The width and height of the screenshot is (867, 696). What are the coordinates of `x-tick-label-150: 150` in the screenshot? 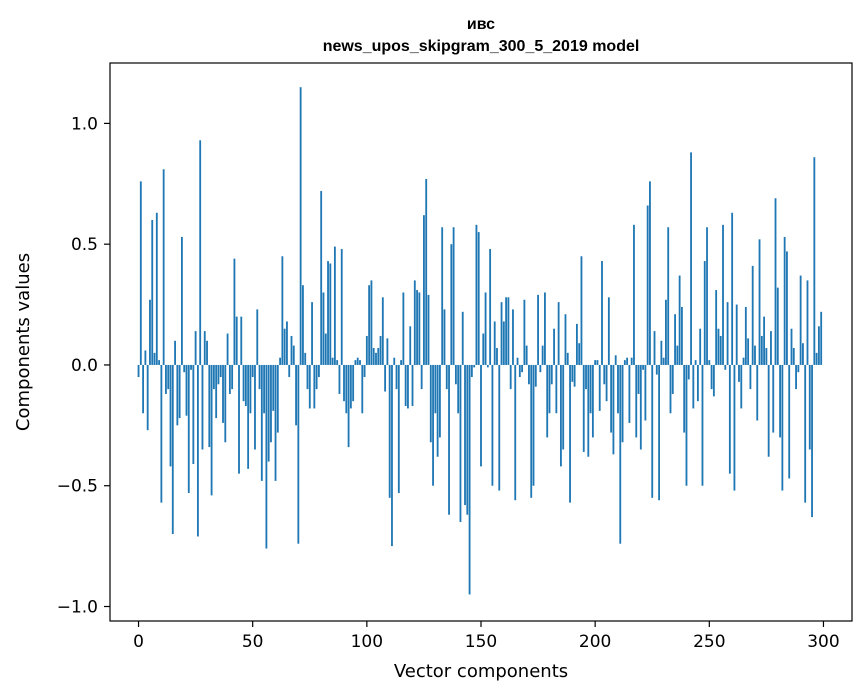 It's located at (481, 642).